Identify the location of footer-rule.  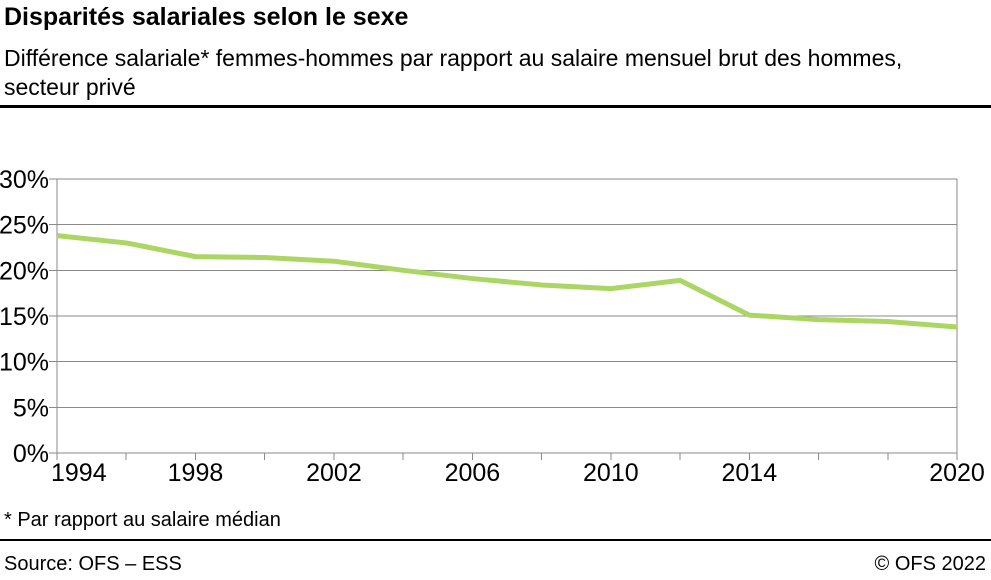
(495, 540).